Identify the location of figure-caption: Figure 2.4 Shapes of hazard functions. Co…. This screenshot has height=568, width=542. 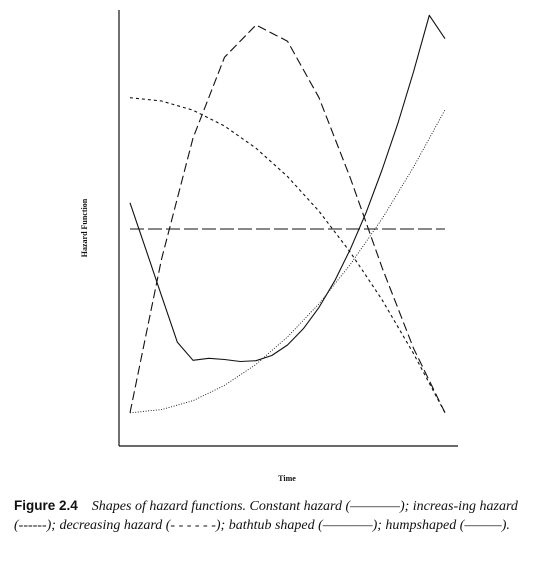
(272, 516).